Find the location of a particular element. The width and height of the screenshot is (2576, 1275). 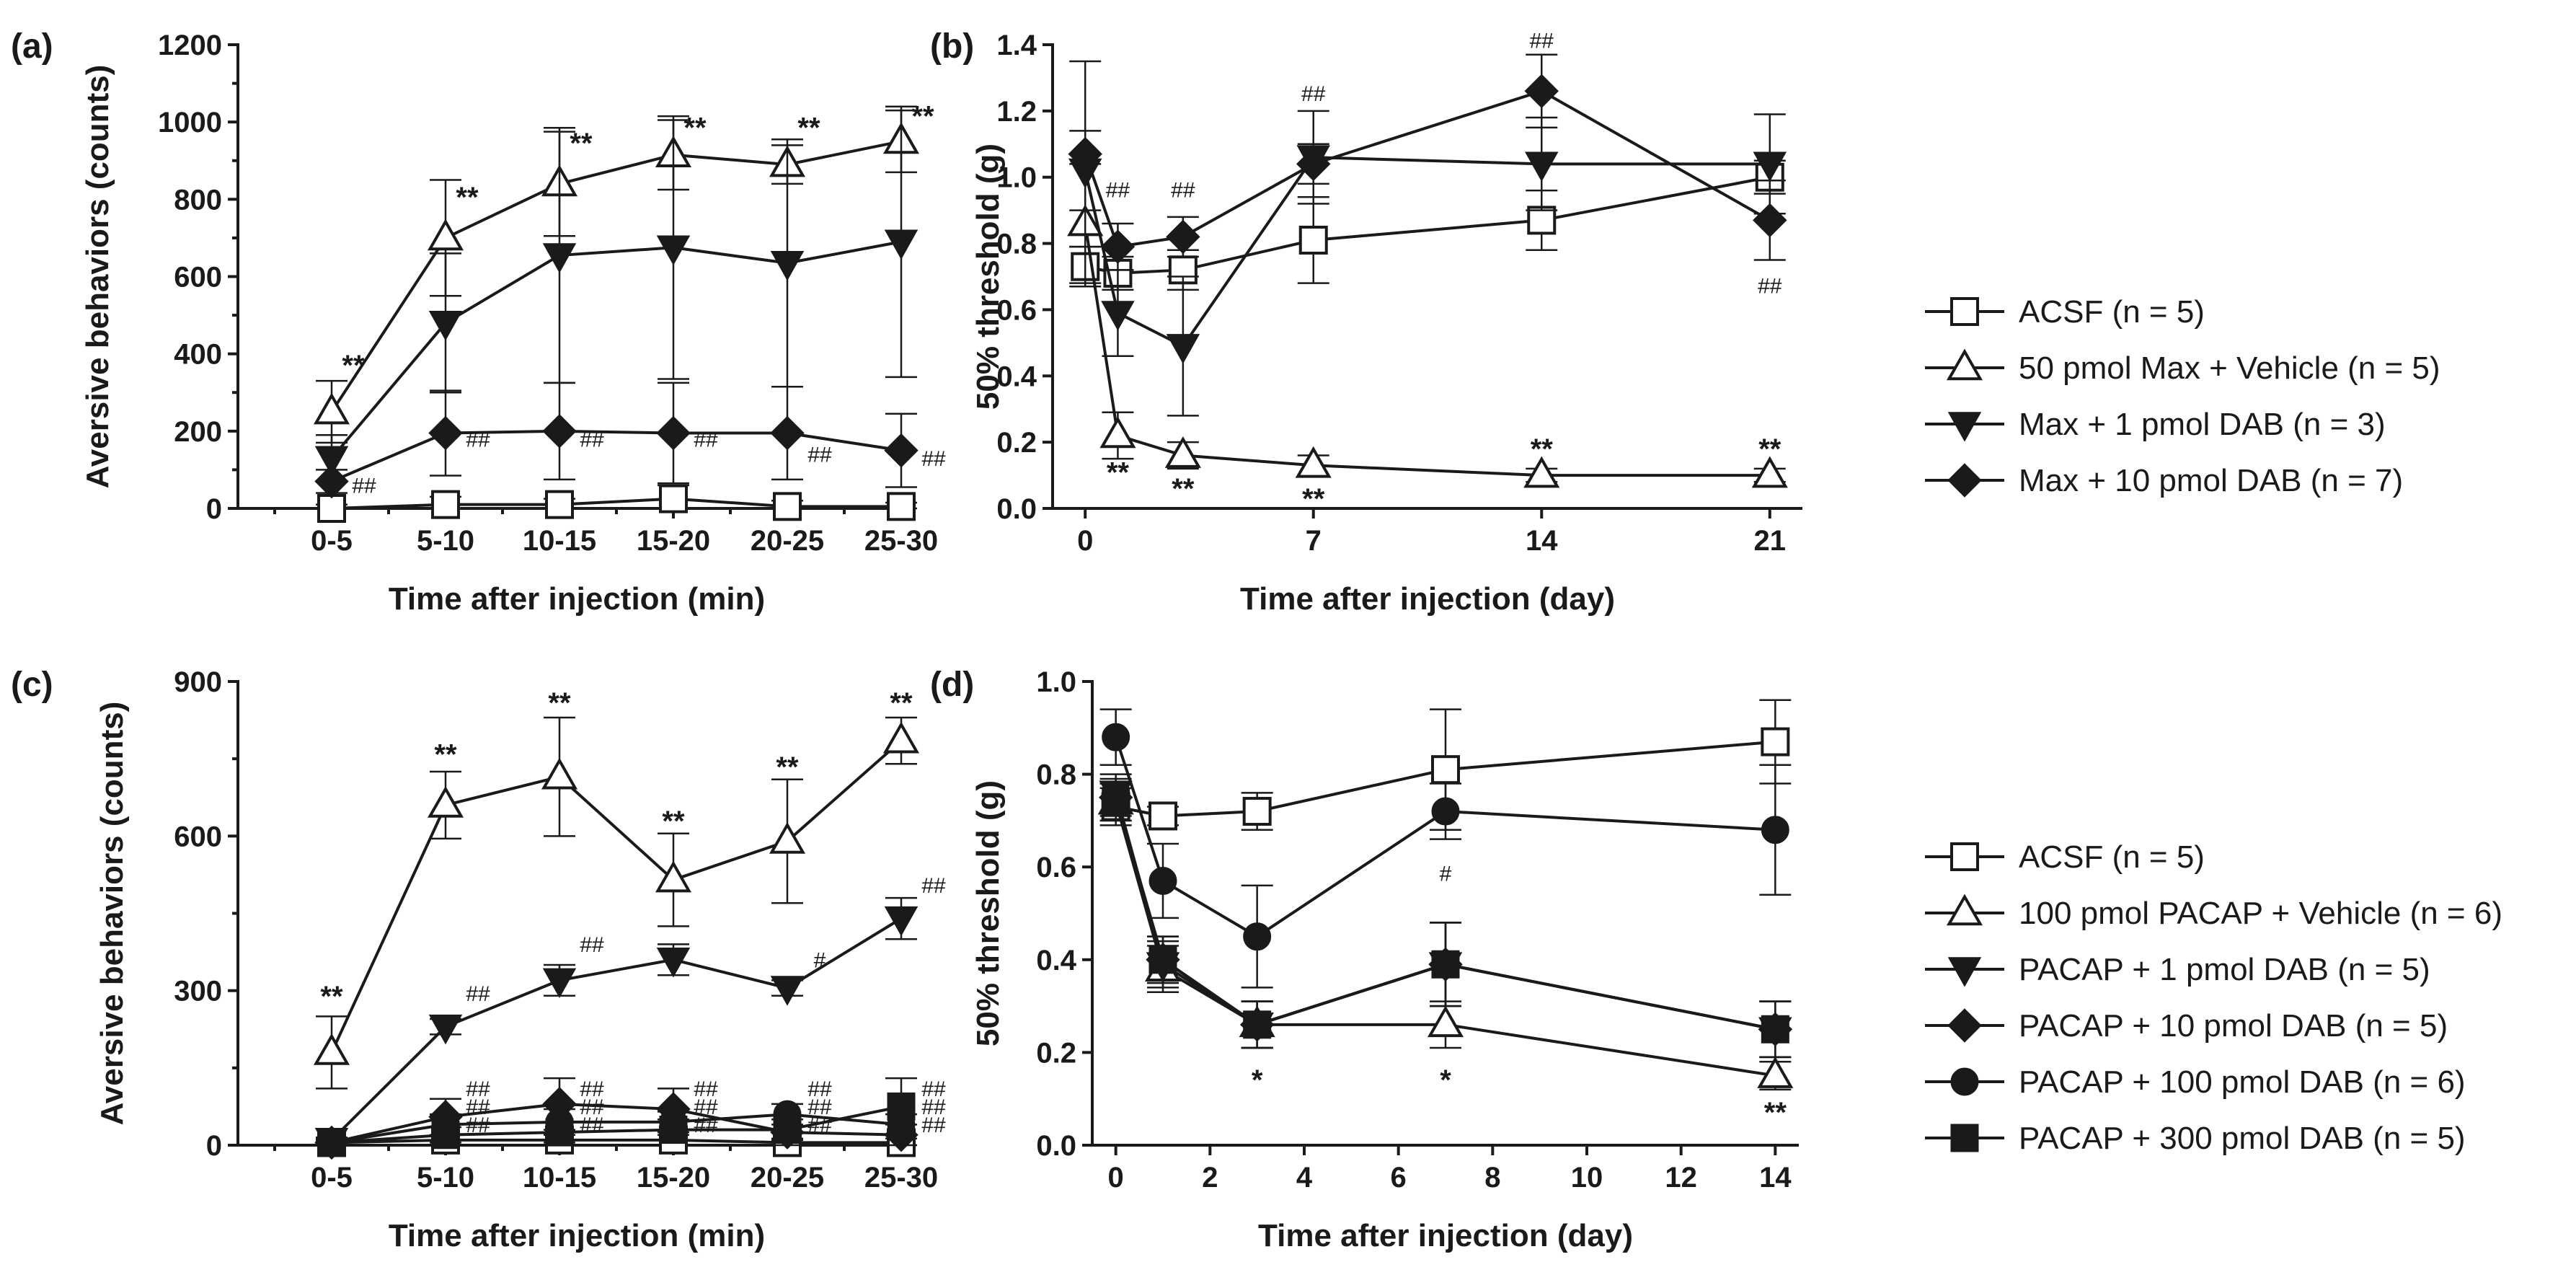

y-tick-label: 900 is located at coordinates (198, 682).